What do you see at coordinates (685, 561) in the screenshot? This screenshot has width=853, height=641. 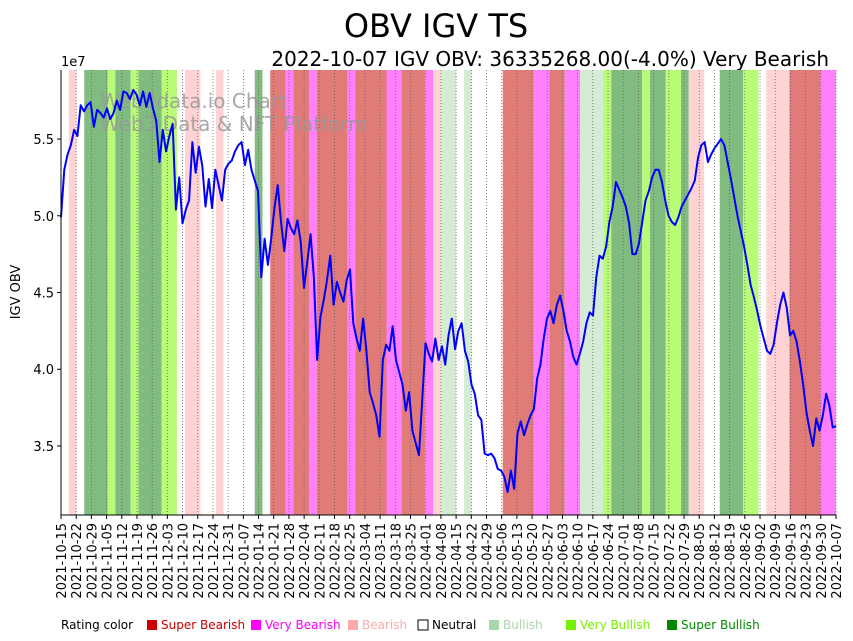 I see `x-tick-label: 2022-07-29` at bounding box center [685, 561].